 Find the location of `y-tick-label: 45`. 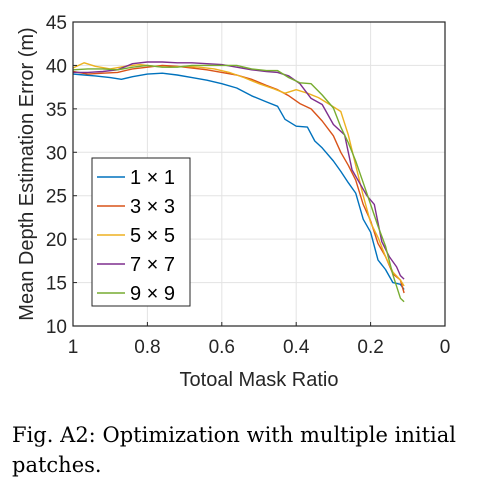

y-tick-label: 45 is located at coordinates (56, 23).